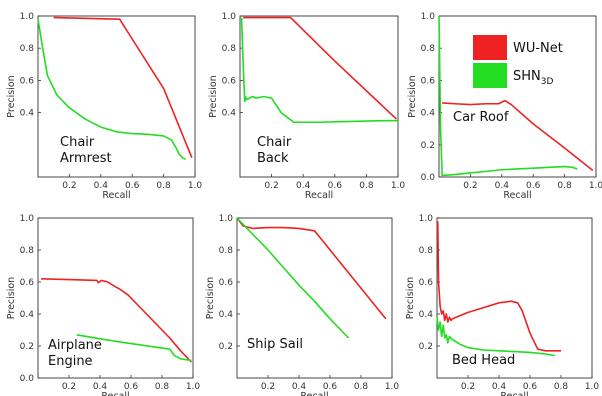 Image resolution: width=602 pixels, height=396 pixels. Describe the element at coordinates (518, 61) in the screenshot. I see `legend: WU-Net SHN3D` at that location.